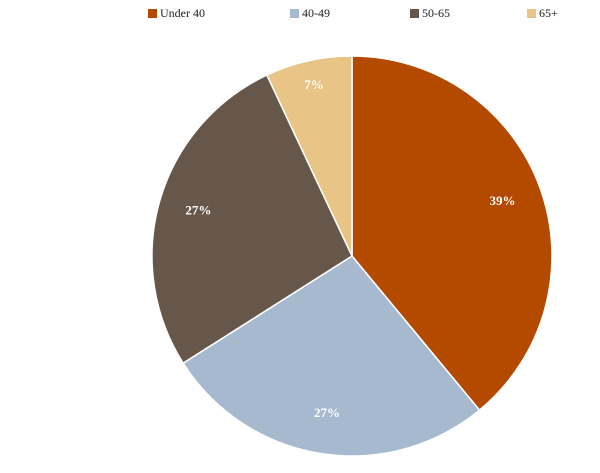  I want to click on value-label: 7%, so click(314, 84).